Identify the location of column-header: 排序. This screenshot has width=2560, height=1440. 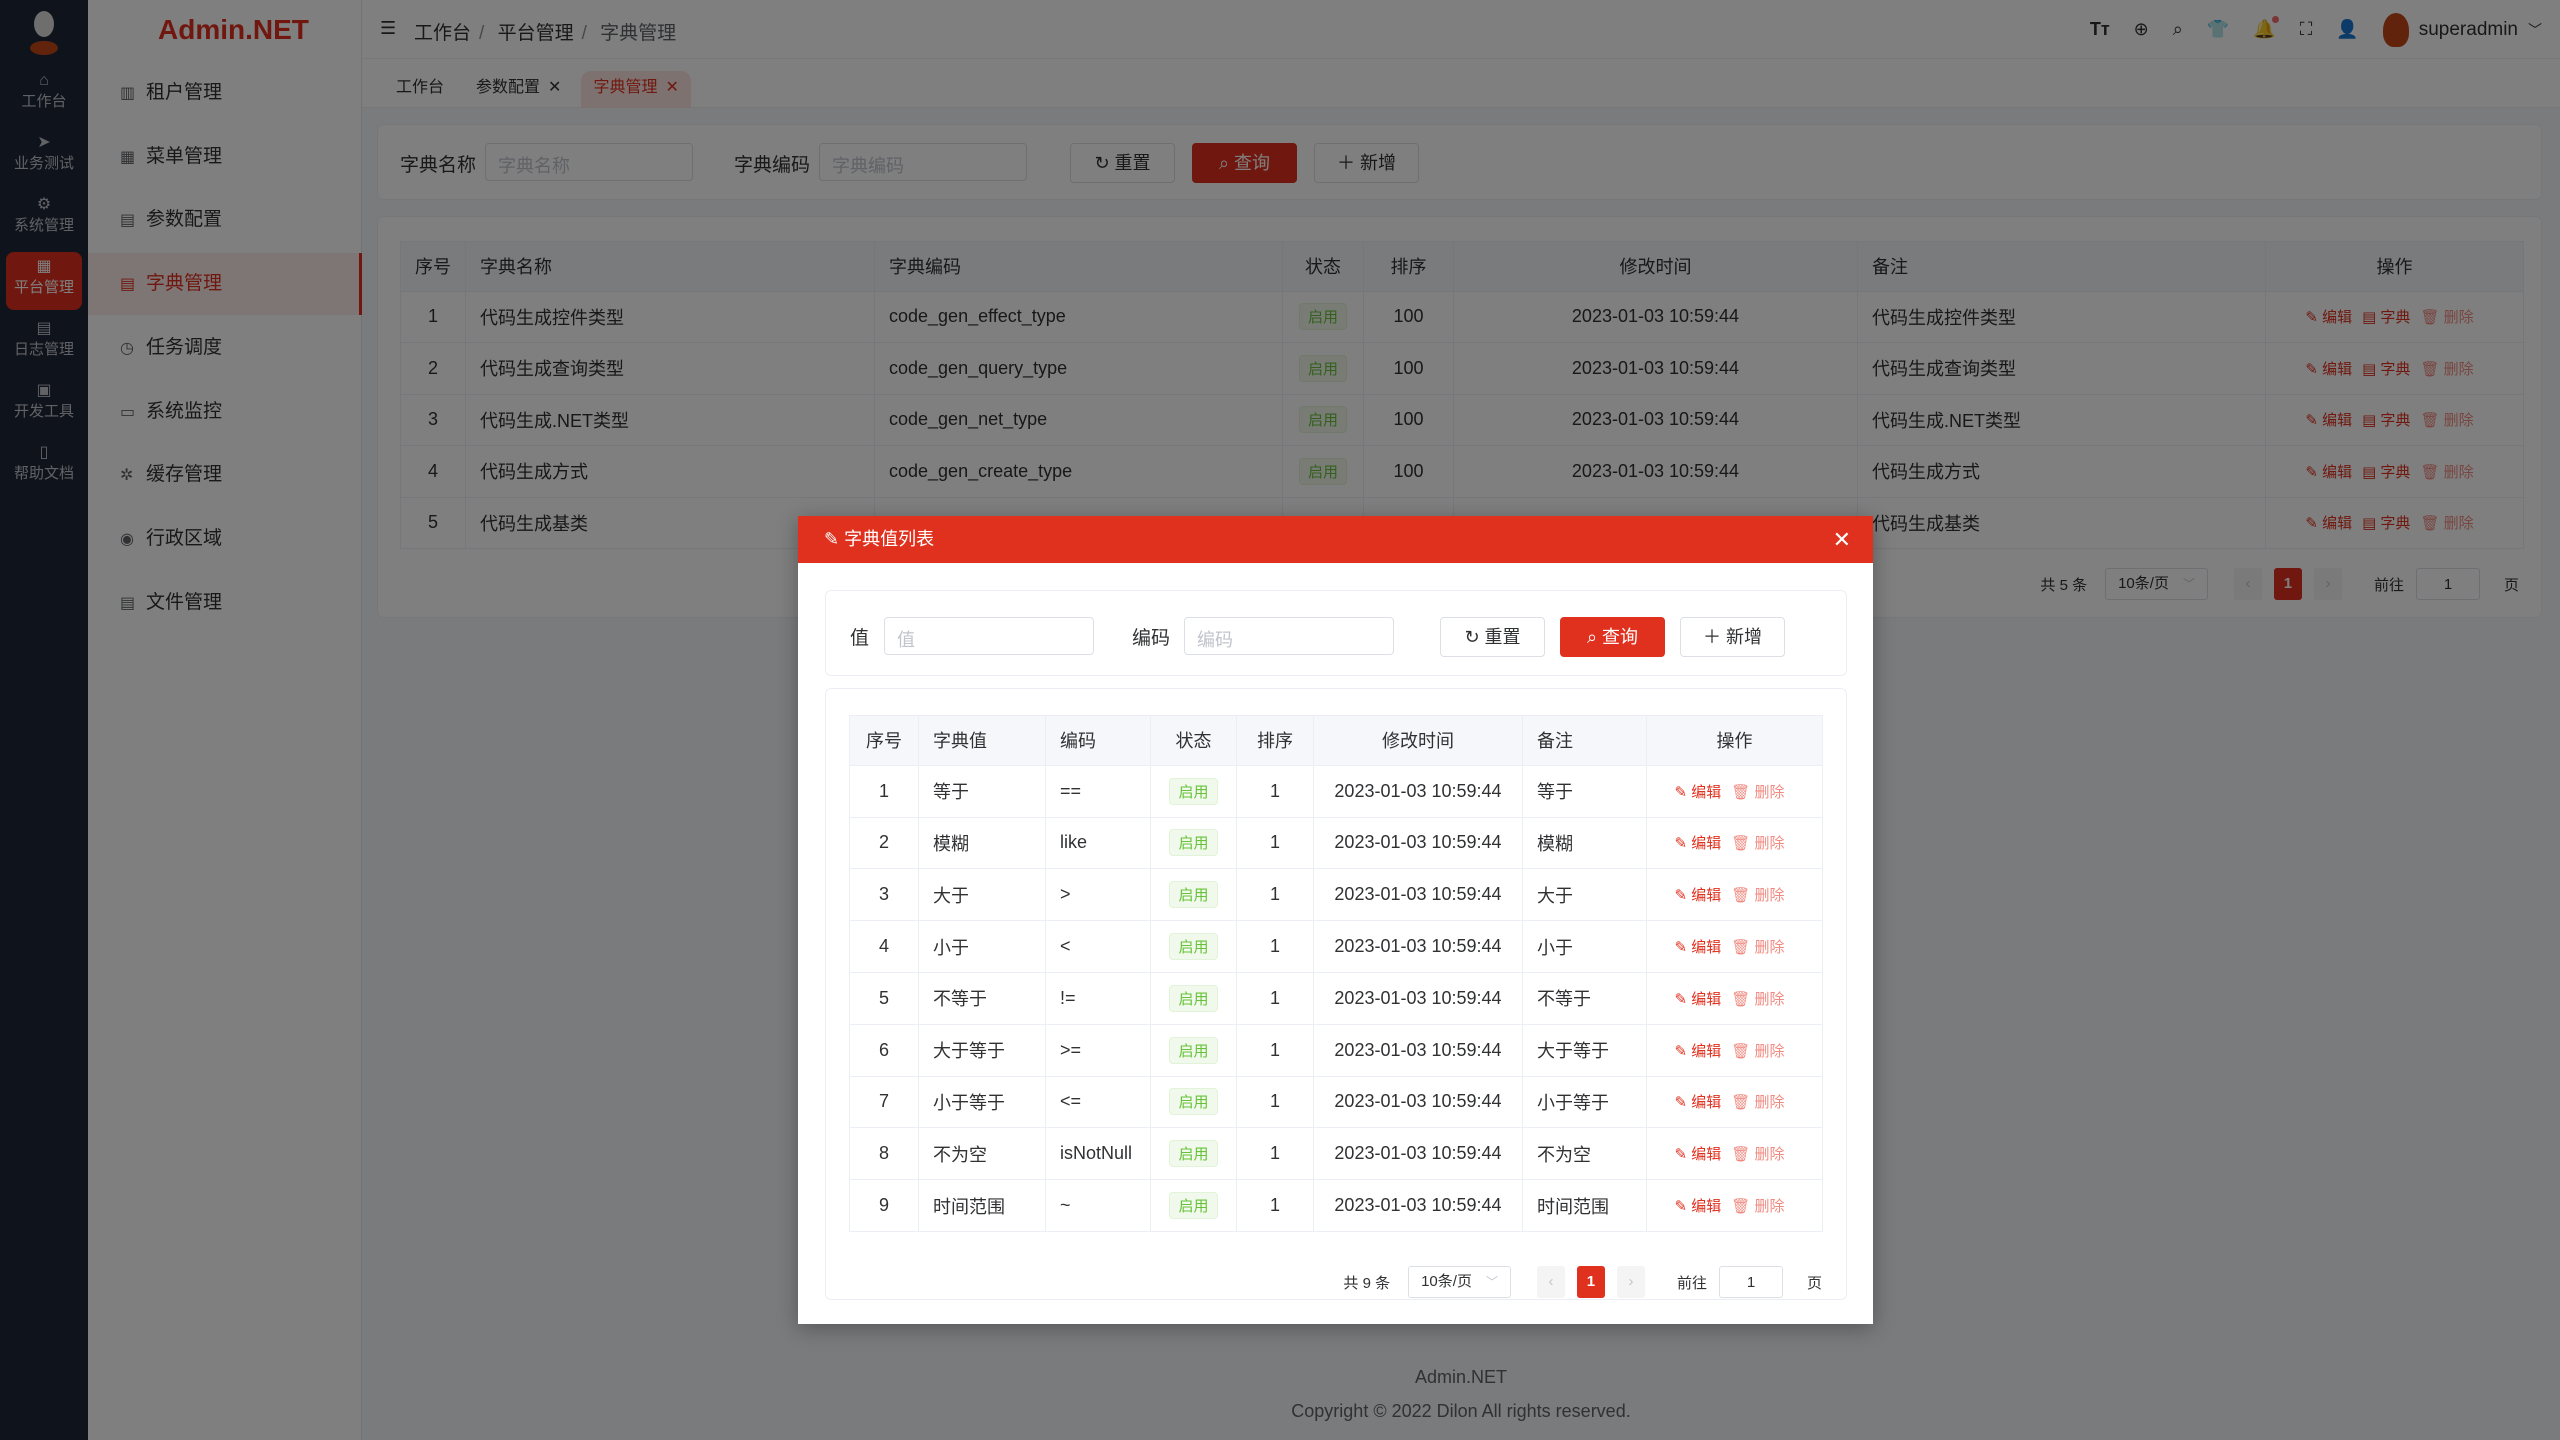
(1275, 740).